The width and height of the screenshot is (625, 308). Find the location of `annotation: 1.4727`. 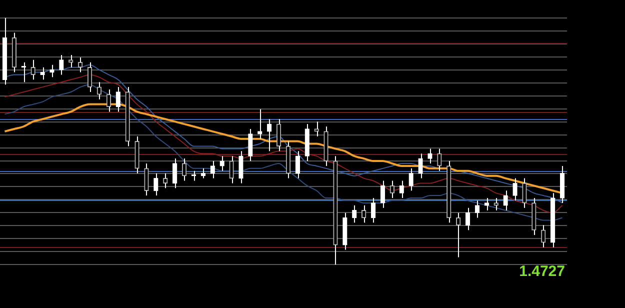

annotation: 1.4727 is located at coordinates (542, 271).